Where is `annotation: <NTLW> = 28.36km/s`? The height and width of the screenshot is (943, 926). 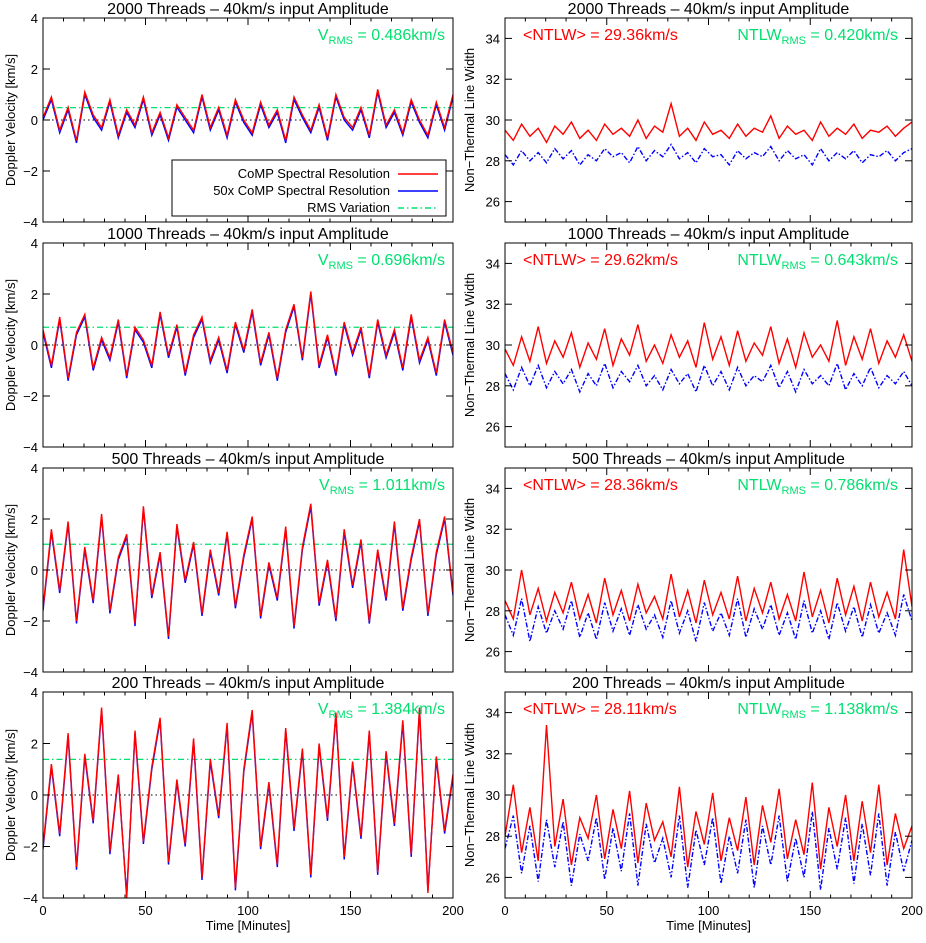 annotation: <NTLW> = 28.36km/s is located at coordinates (600, 485).